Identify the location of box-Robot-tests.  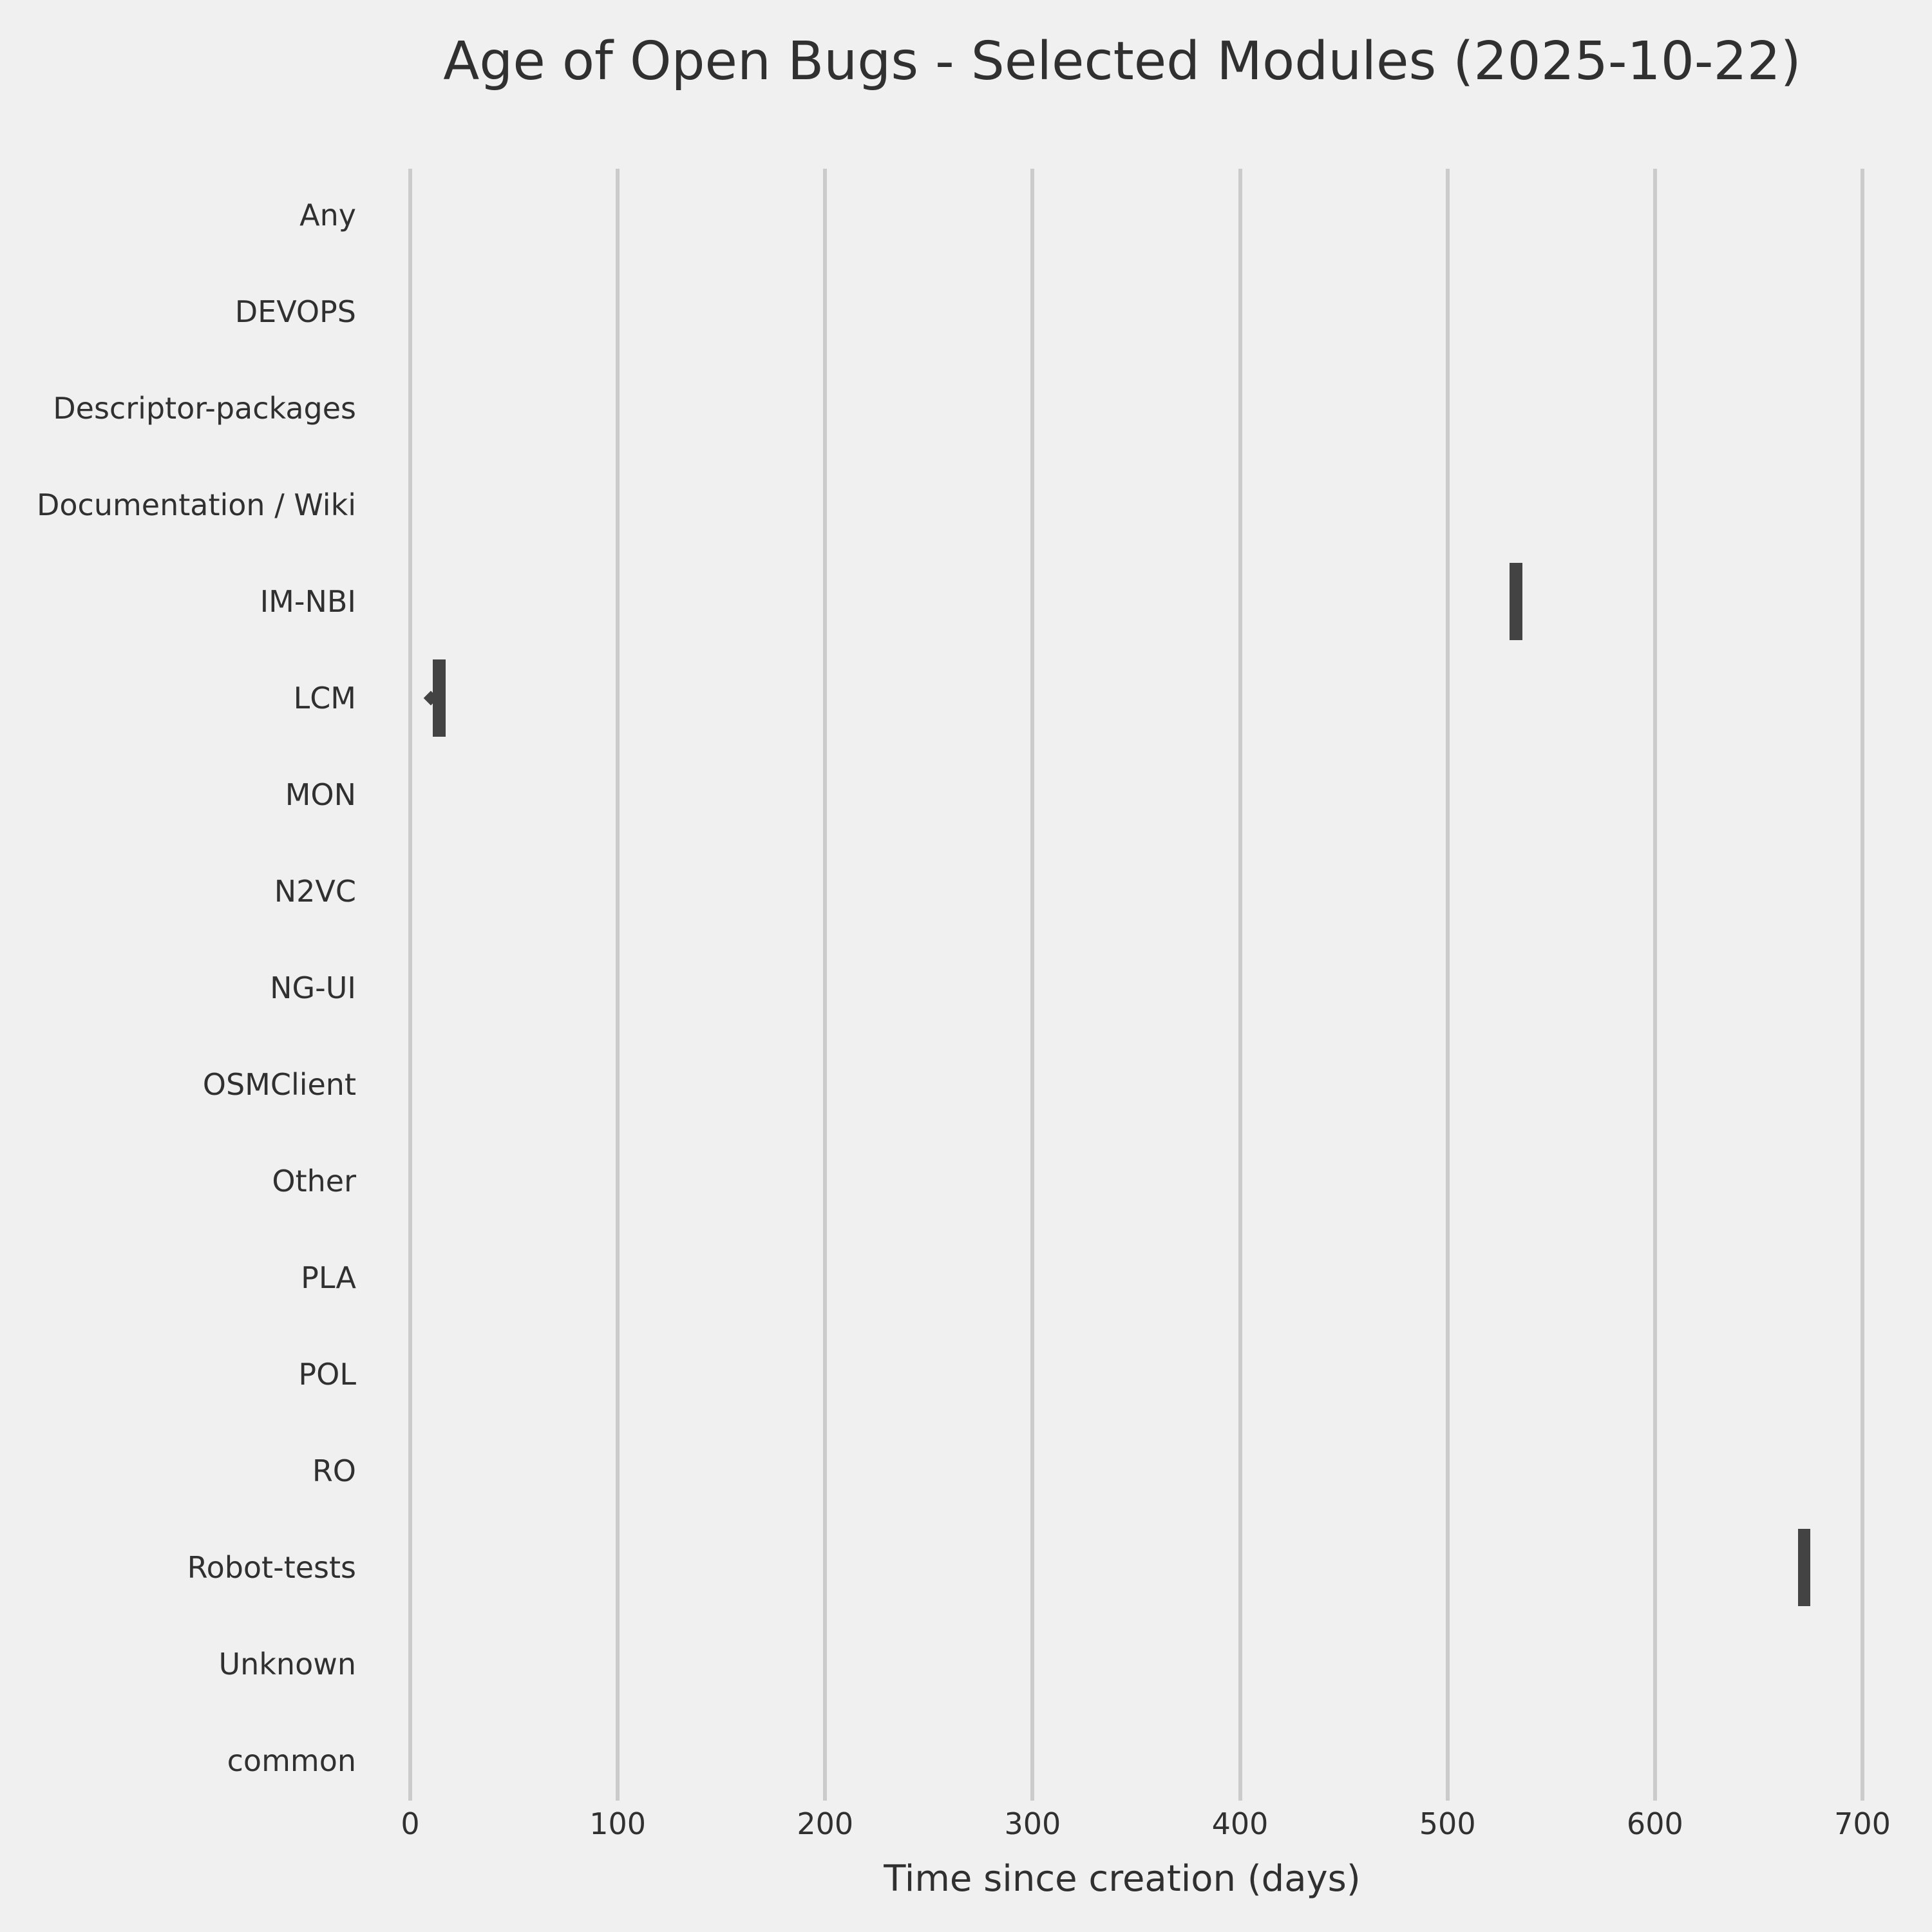
(1805, 1568).